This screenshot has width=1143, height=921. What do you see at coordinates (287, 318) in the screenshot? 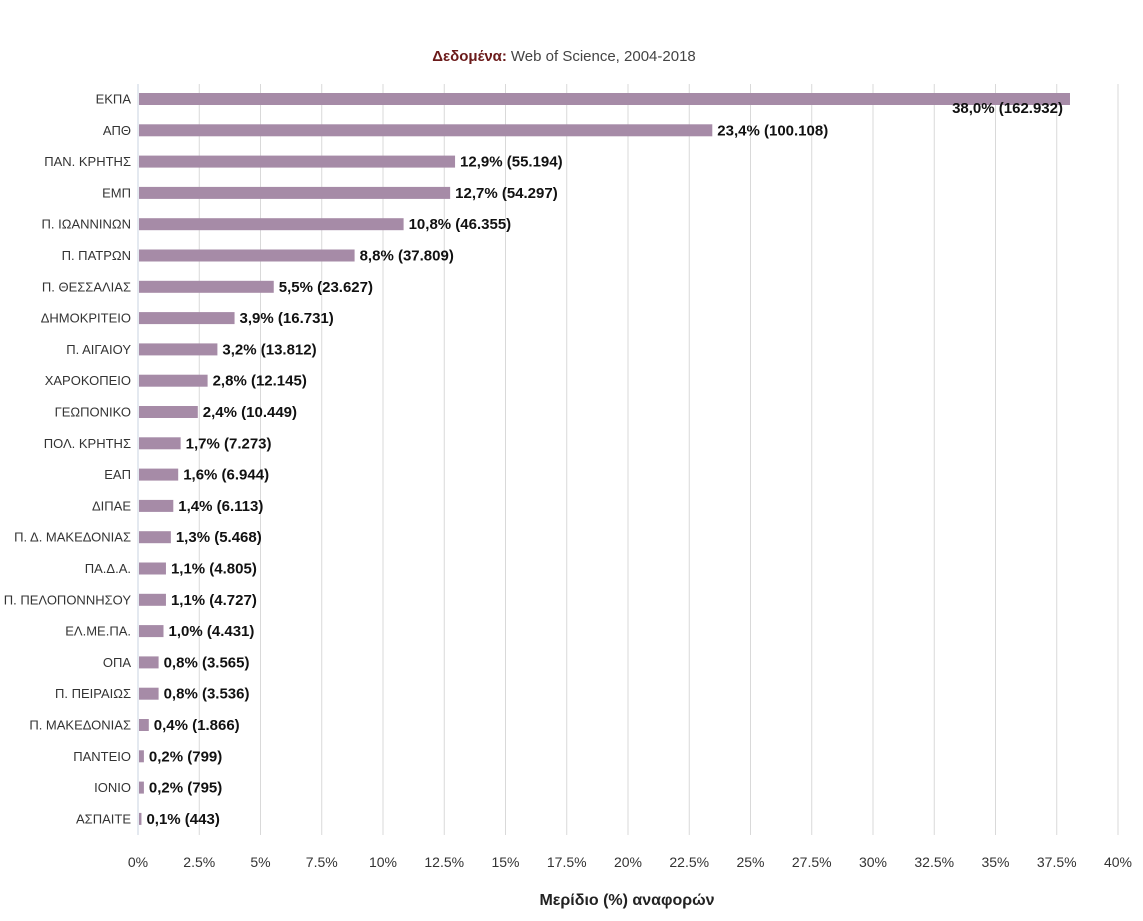
I see `data-label: 3,9% (16.731)` at bounding box center [287, 318].